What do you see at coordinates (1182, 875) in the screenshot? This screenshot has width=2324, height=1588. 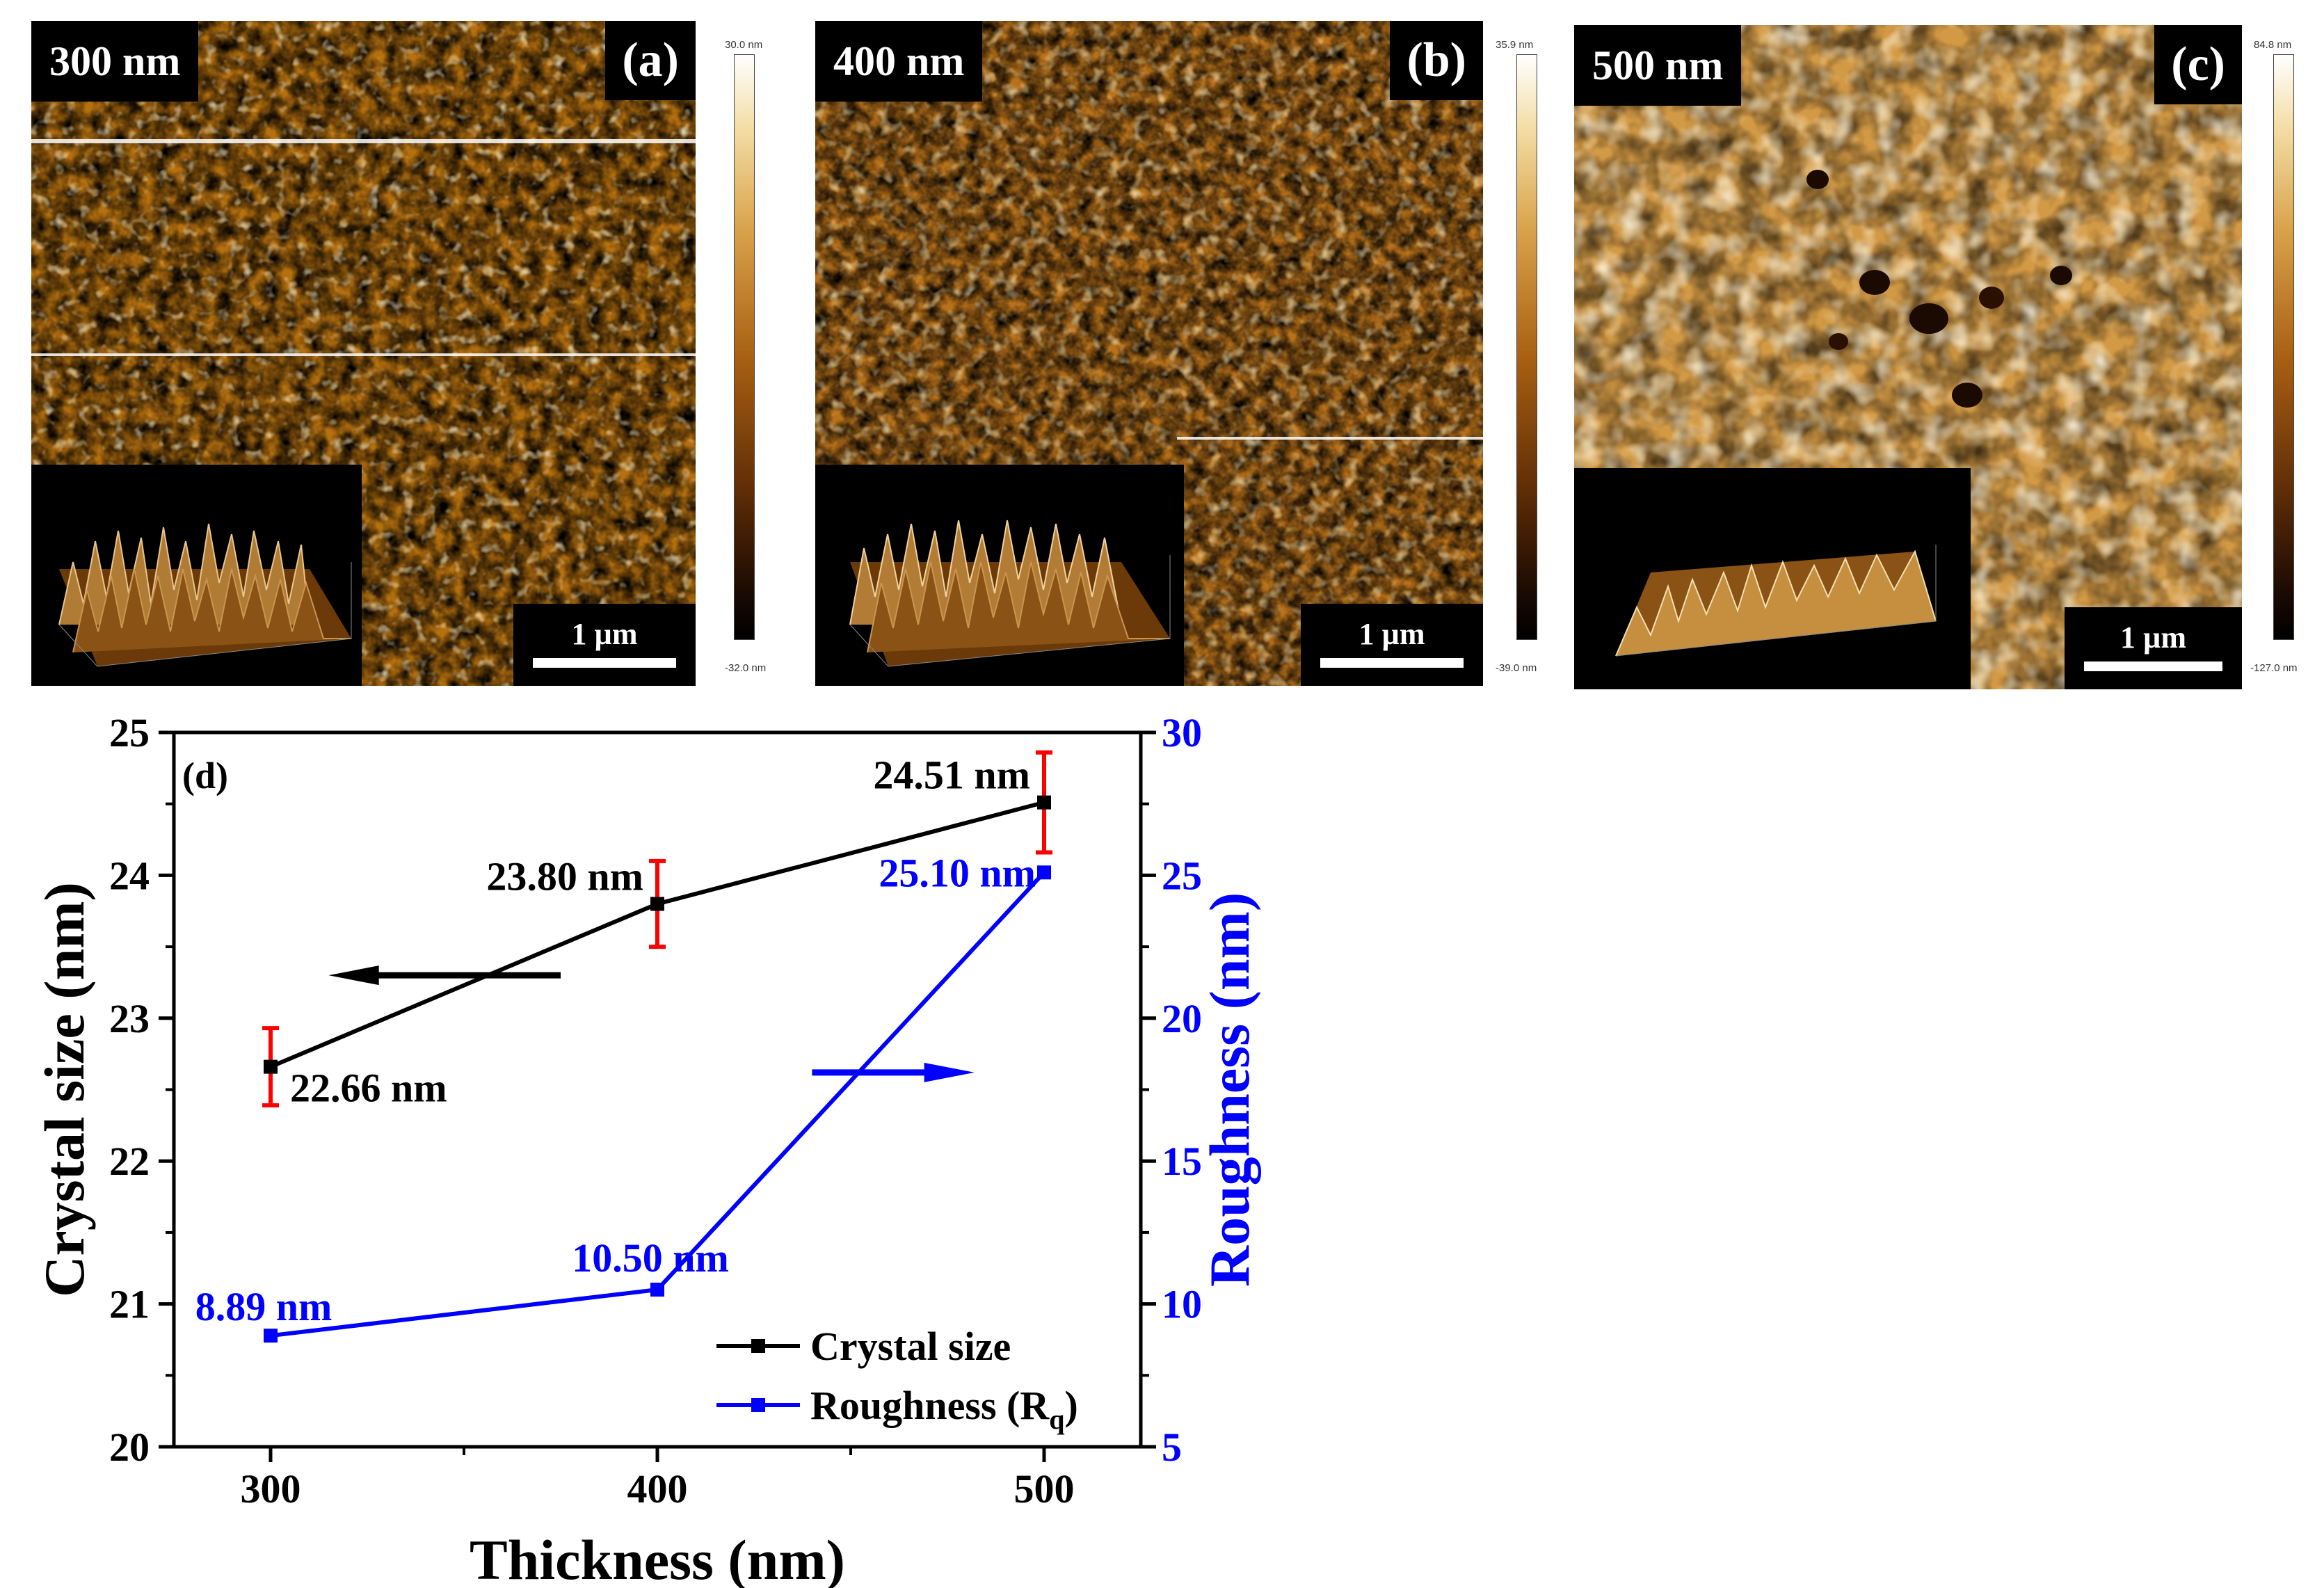 I see `y2-tick-label: 25` at bounding box center [1182, 875].